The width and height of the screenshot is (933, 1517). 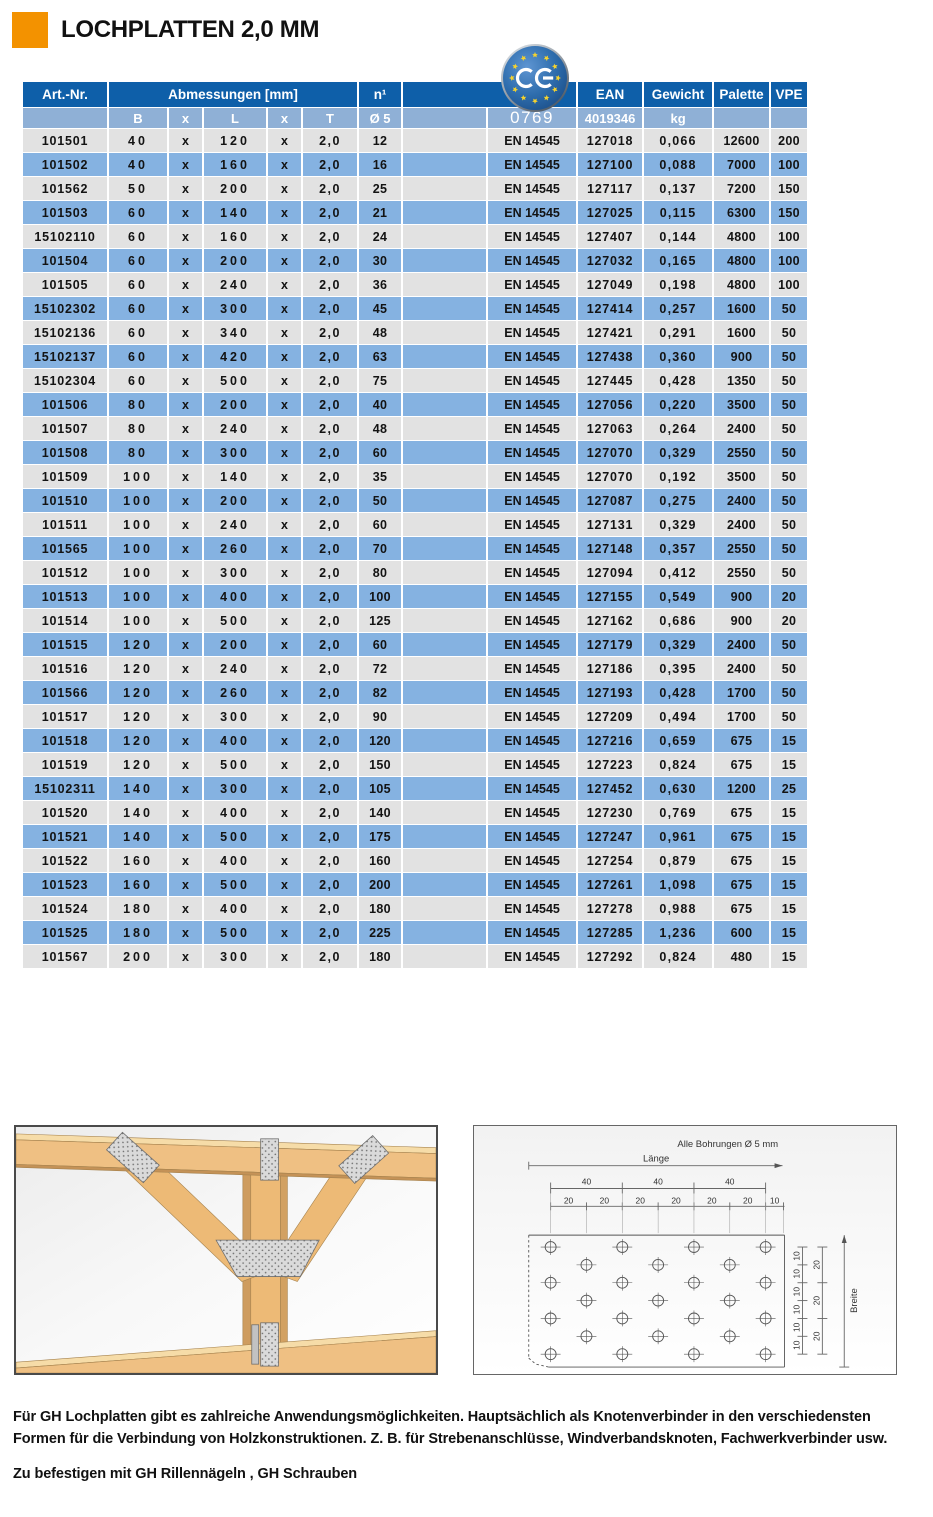 I want to click on truss-svg, so click(x=226, y=1250).